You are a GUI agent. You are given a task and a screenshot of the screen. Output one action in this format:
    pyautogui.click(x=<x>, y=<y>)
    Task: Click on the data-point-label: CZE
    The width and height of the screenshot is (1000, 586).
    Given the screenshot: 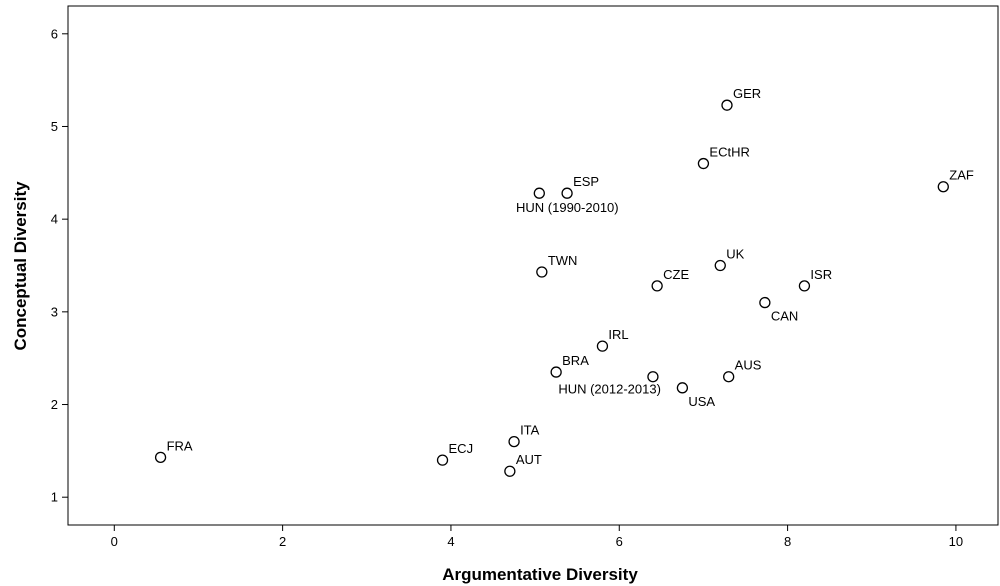 What is the action you would take?
    pyautogui.click(x=676, y=274)
    